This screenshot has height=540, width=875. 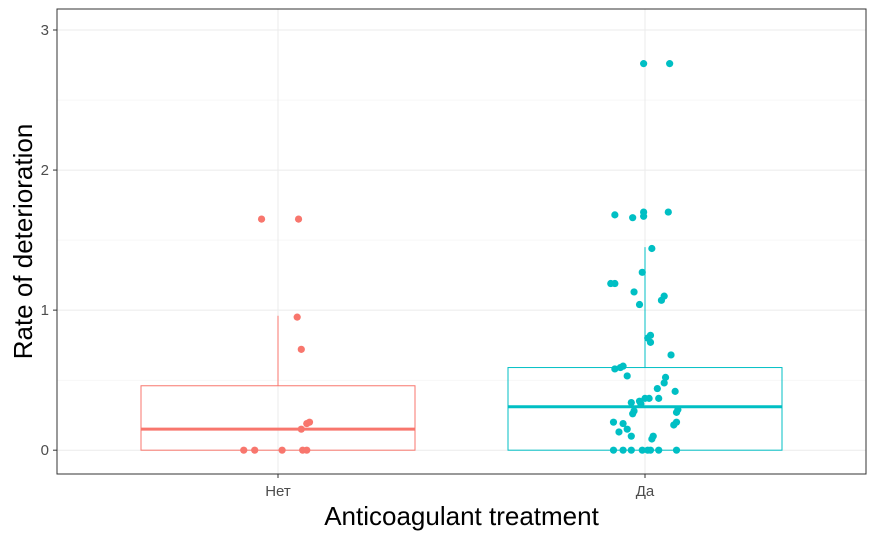 What do you see at coordinates (45, 30) in the screenshot?
I see `y-tick-label: 3` at bounding box center [45, 30].